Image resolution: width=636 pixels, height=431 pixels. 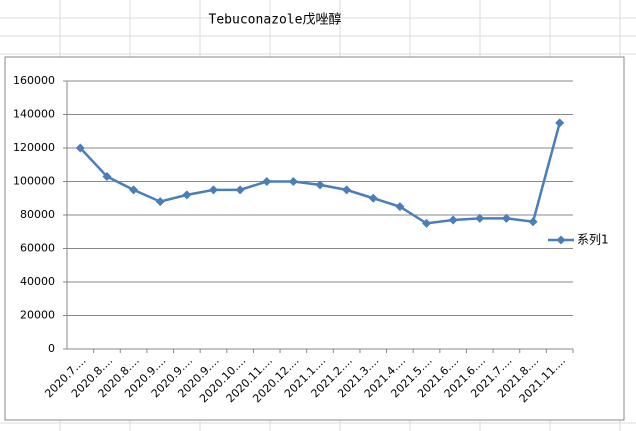 I want to click on y-tick-label: 60000, so click(x=37, y=248).